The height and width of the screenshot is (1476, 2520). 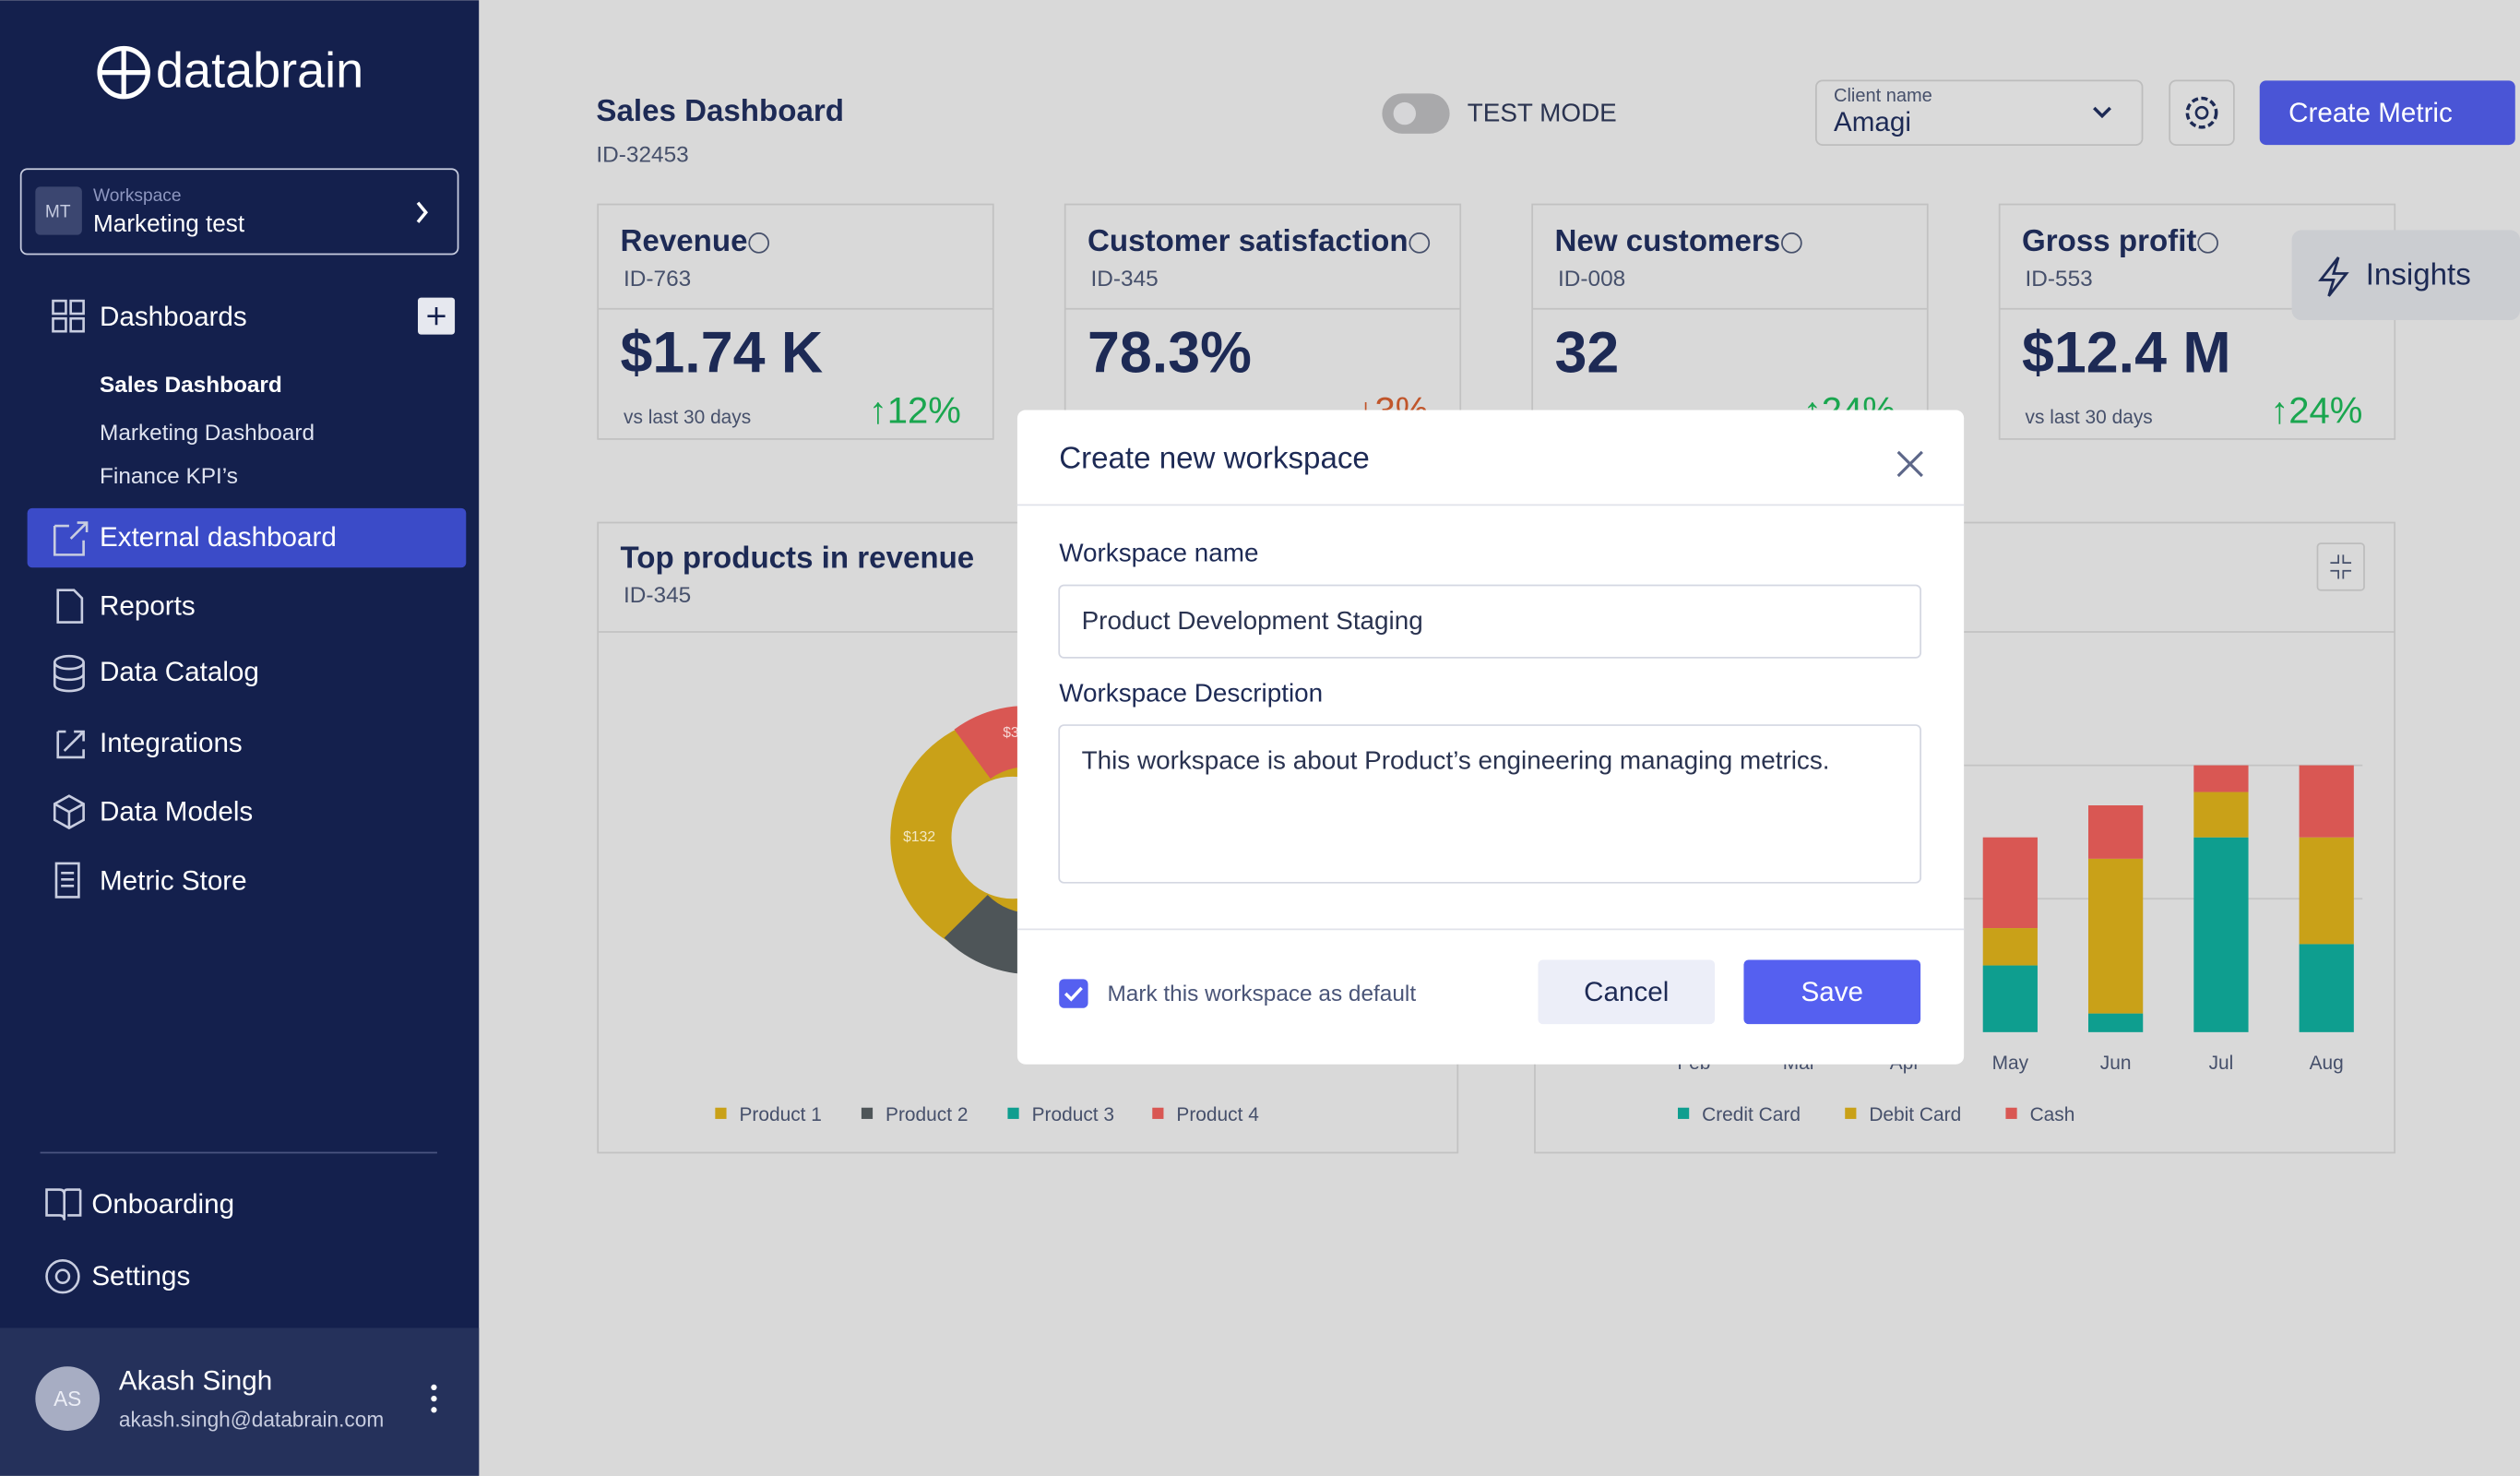 What do you see at coordinates (1489, 804) in the screenshot?
I see `desc-input` at bounding box center [1489, 804].